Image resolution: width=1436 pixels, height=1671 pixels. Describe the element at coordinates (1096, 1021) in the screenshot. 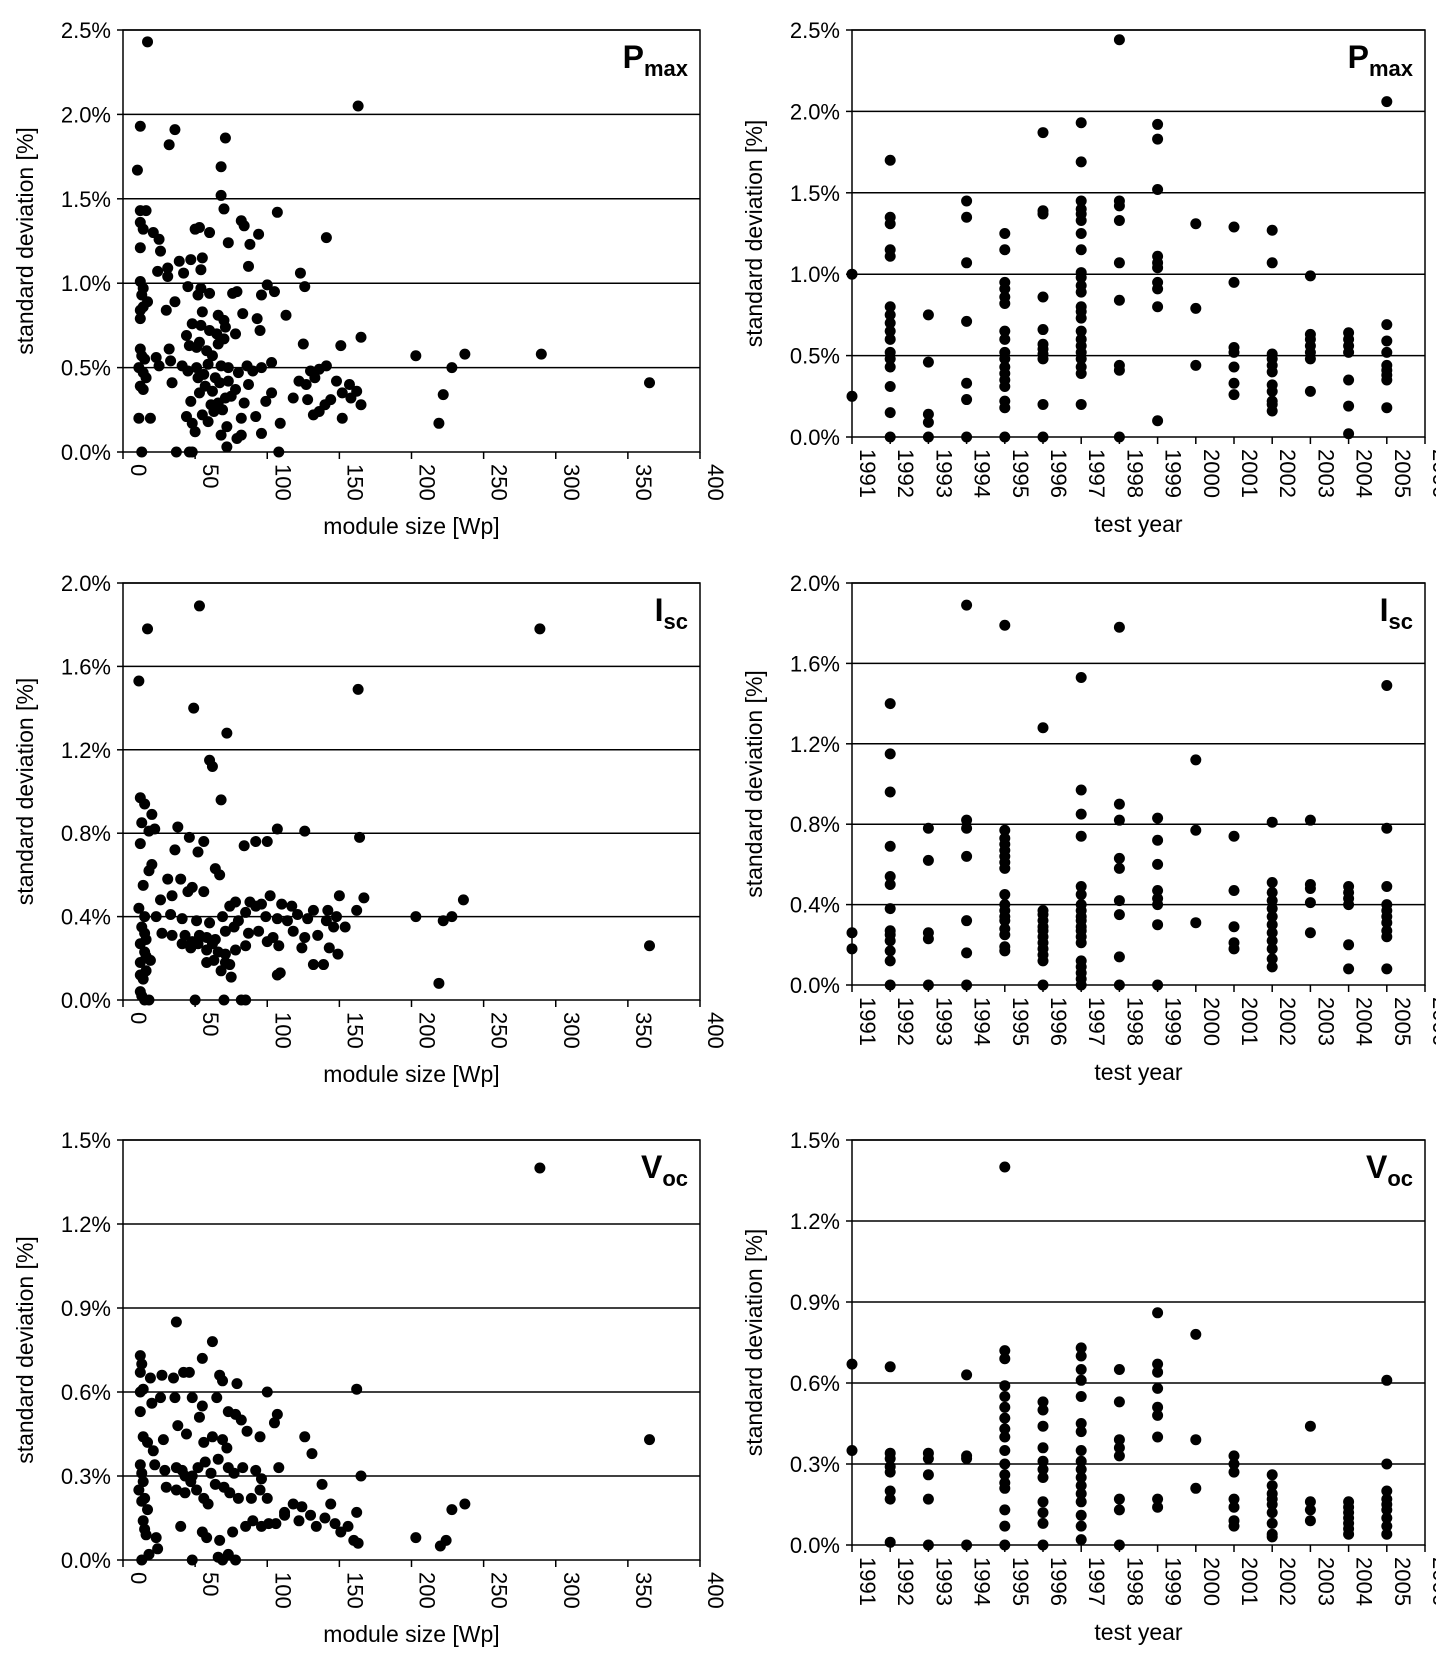

I see `x-tick-label: 1997` at that location.